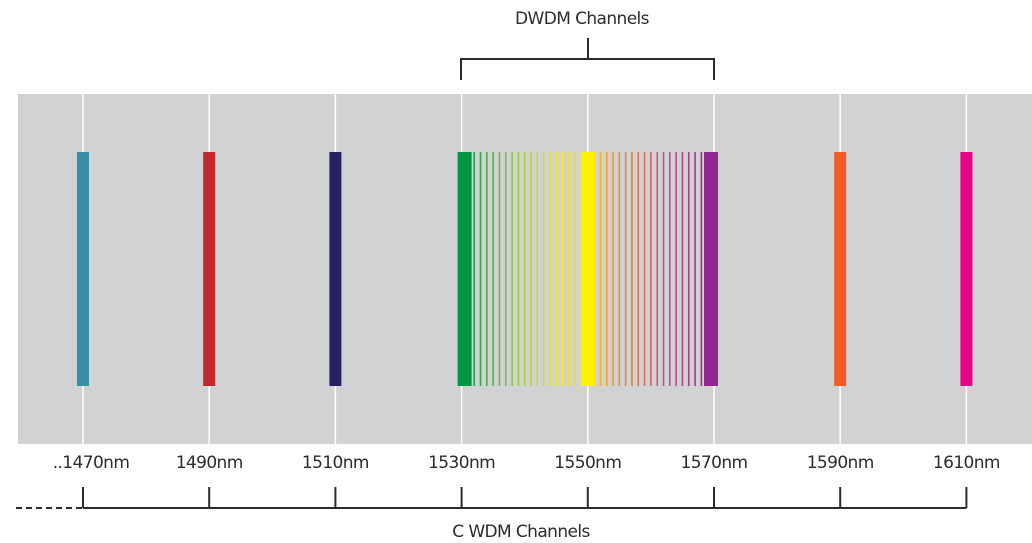  Describe the element at coordinates (461, 463) in the screenshot. I see `wavelength-tick-label: 1530nm` at that location.